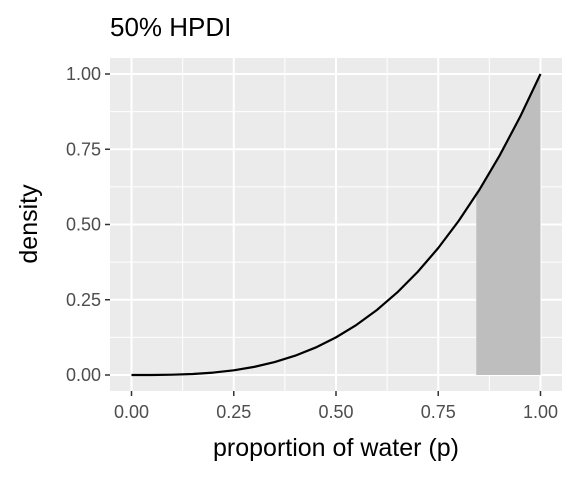 This screenshot has height=480, width=576. Describe the element at coordinates (83, 149) in the screenshot. I see `y-tick-label: 0.75` at that location.